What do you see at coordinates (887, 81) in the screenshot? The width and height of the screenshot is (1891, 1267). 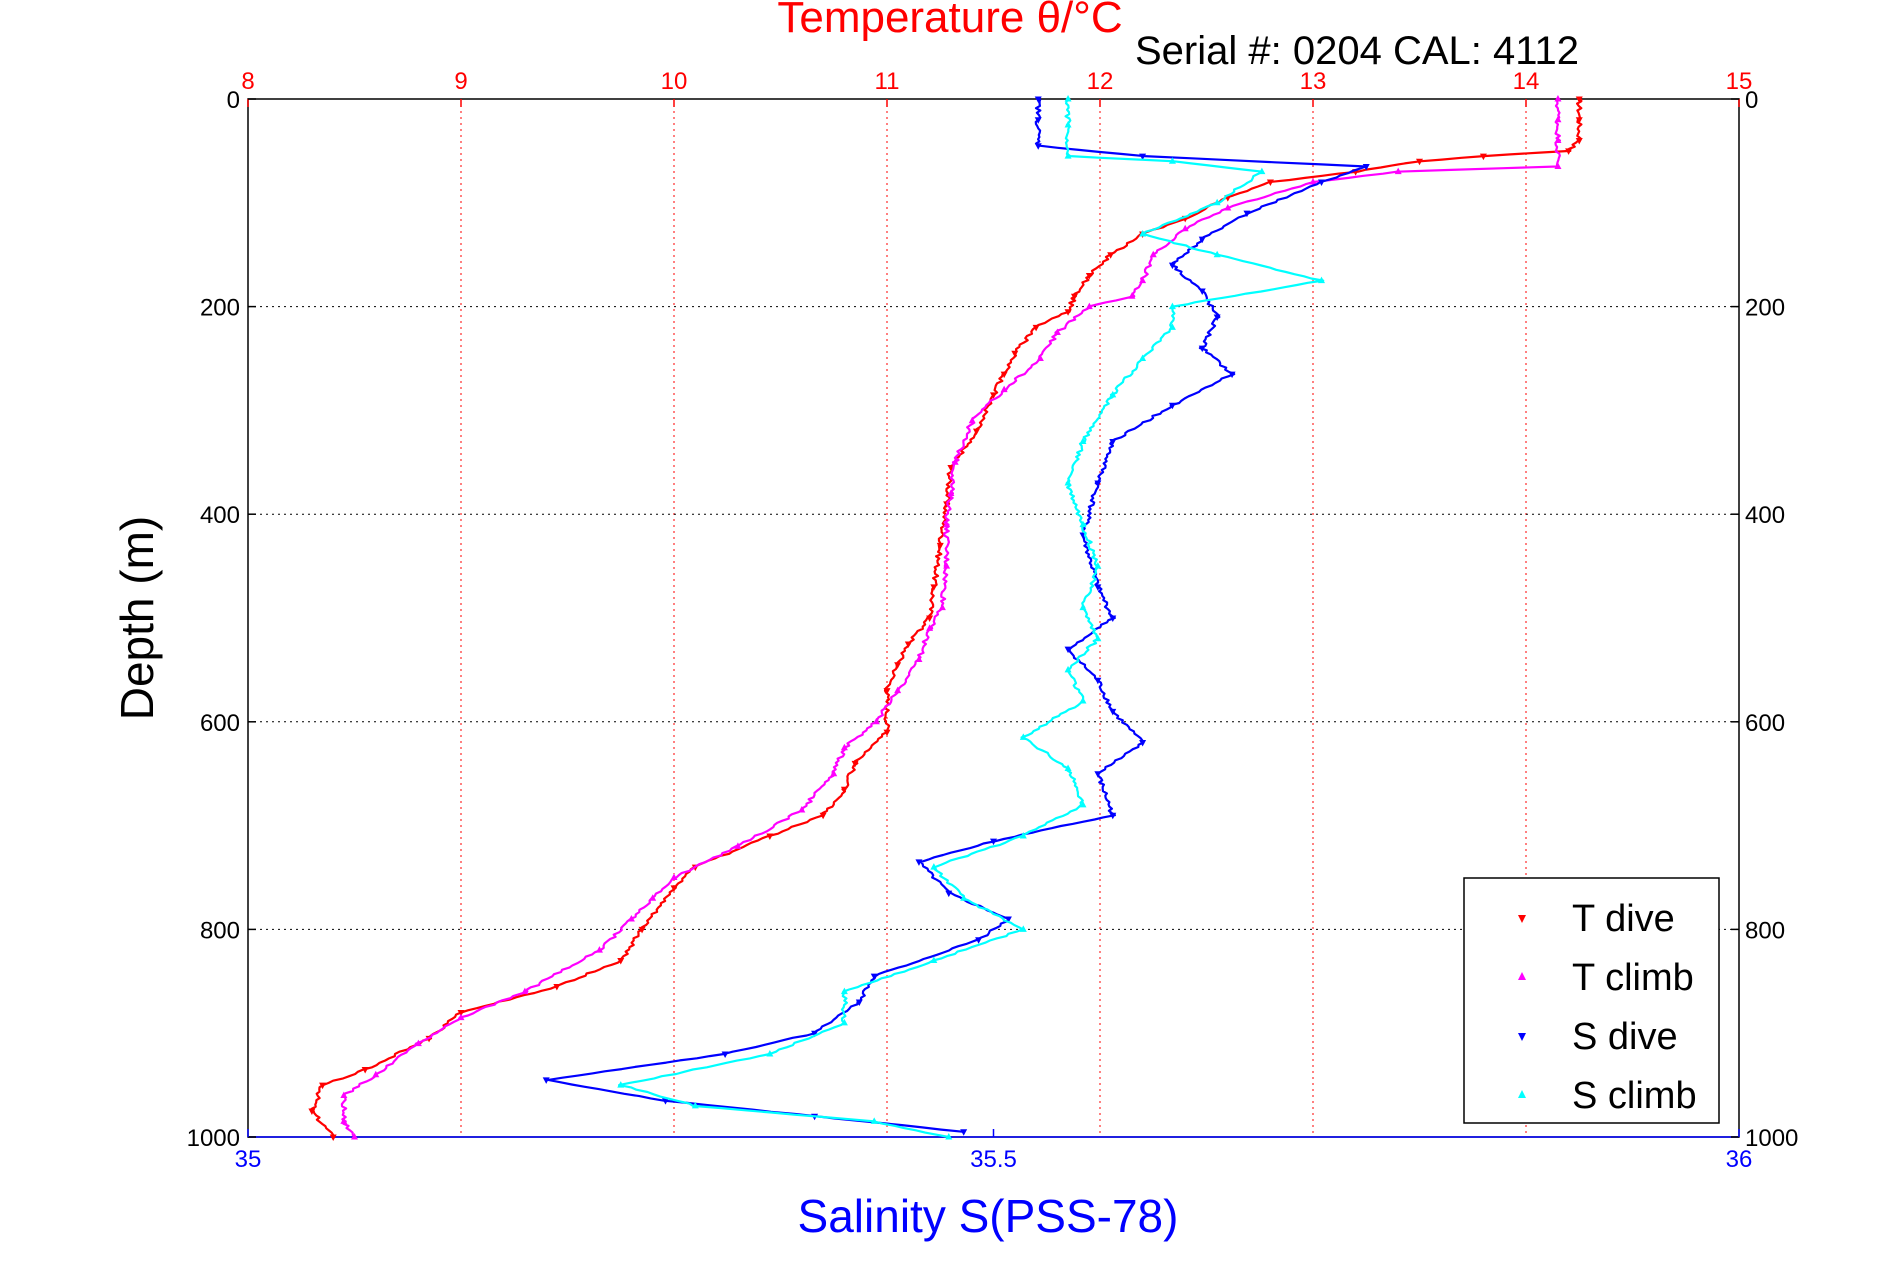 I see `temperature-tick-label: 11` at bounding box center [887, 81].